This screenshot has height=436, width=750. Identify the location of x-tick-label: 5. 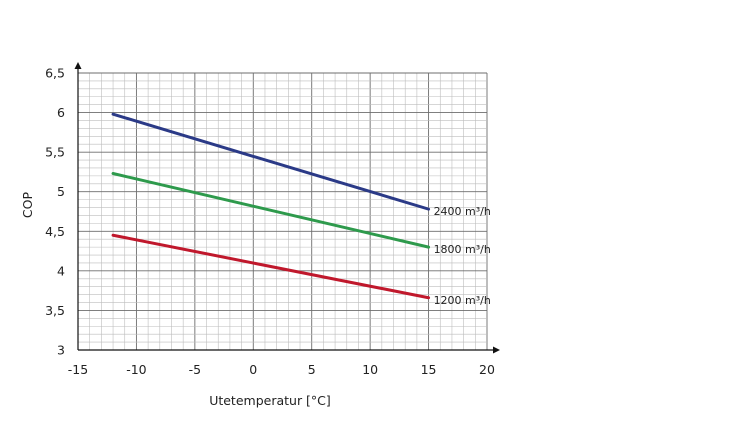
(312, 369).